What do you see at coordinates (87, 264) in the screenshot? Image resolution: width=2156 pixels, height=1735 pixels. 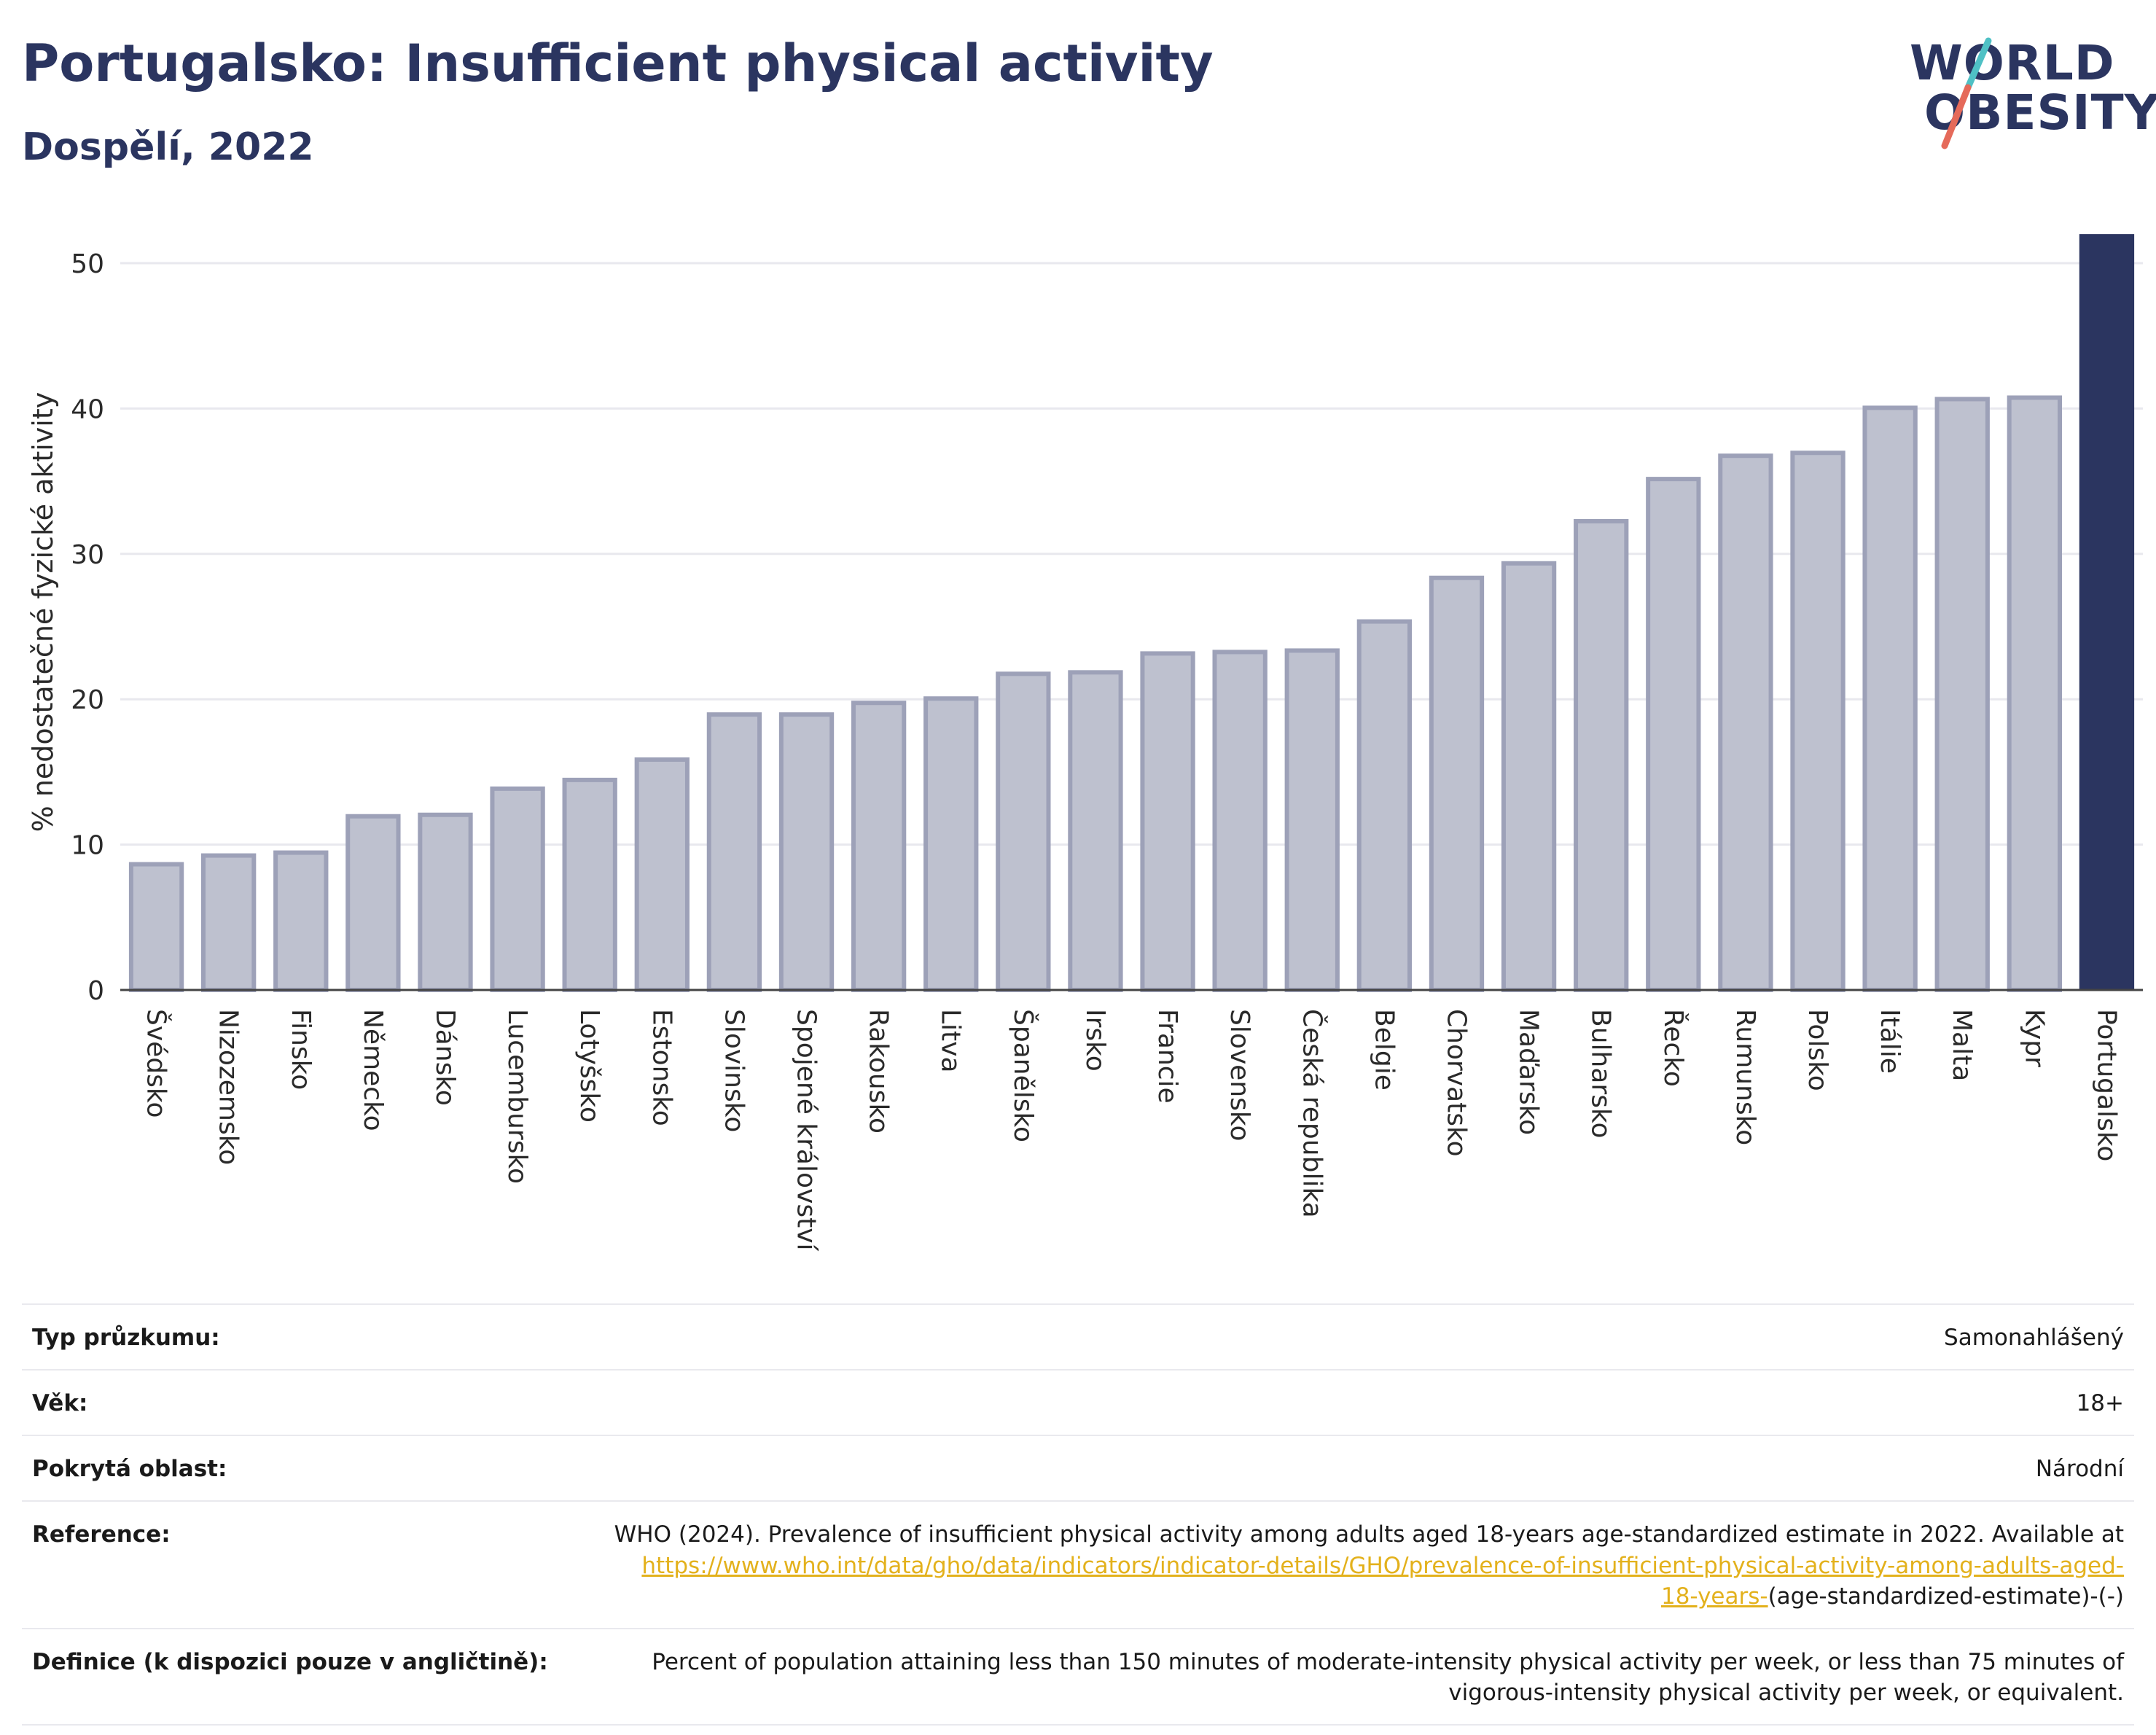 I see `y-tick-label: 50` at bounding box center [87, 264].